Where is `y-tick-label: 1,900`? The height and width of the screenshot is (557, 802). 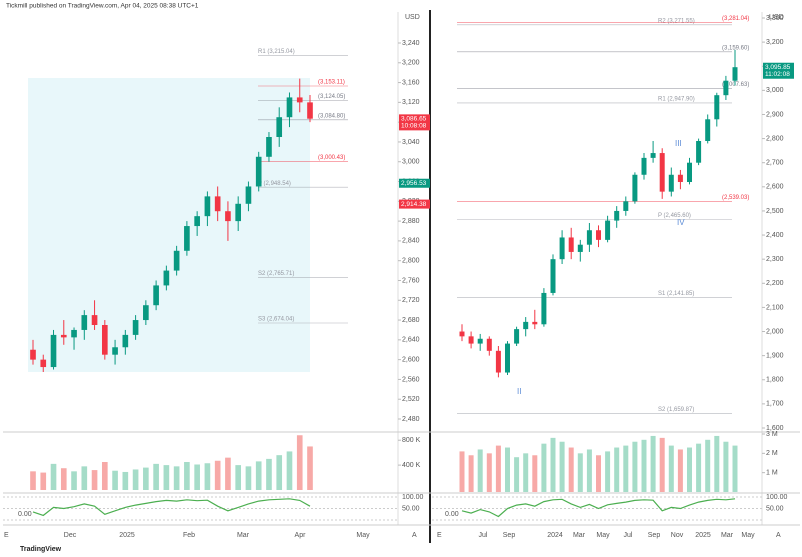
y-tick-label: 1,900 is located at coordinates (775, 355).